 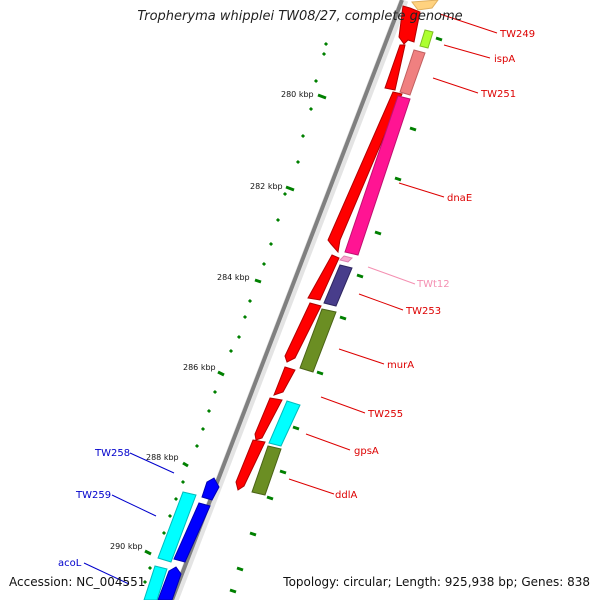 I want to click on gene-label-tw251: TW251, so click(x=498, y=94).